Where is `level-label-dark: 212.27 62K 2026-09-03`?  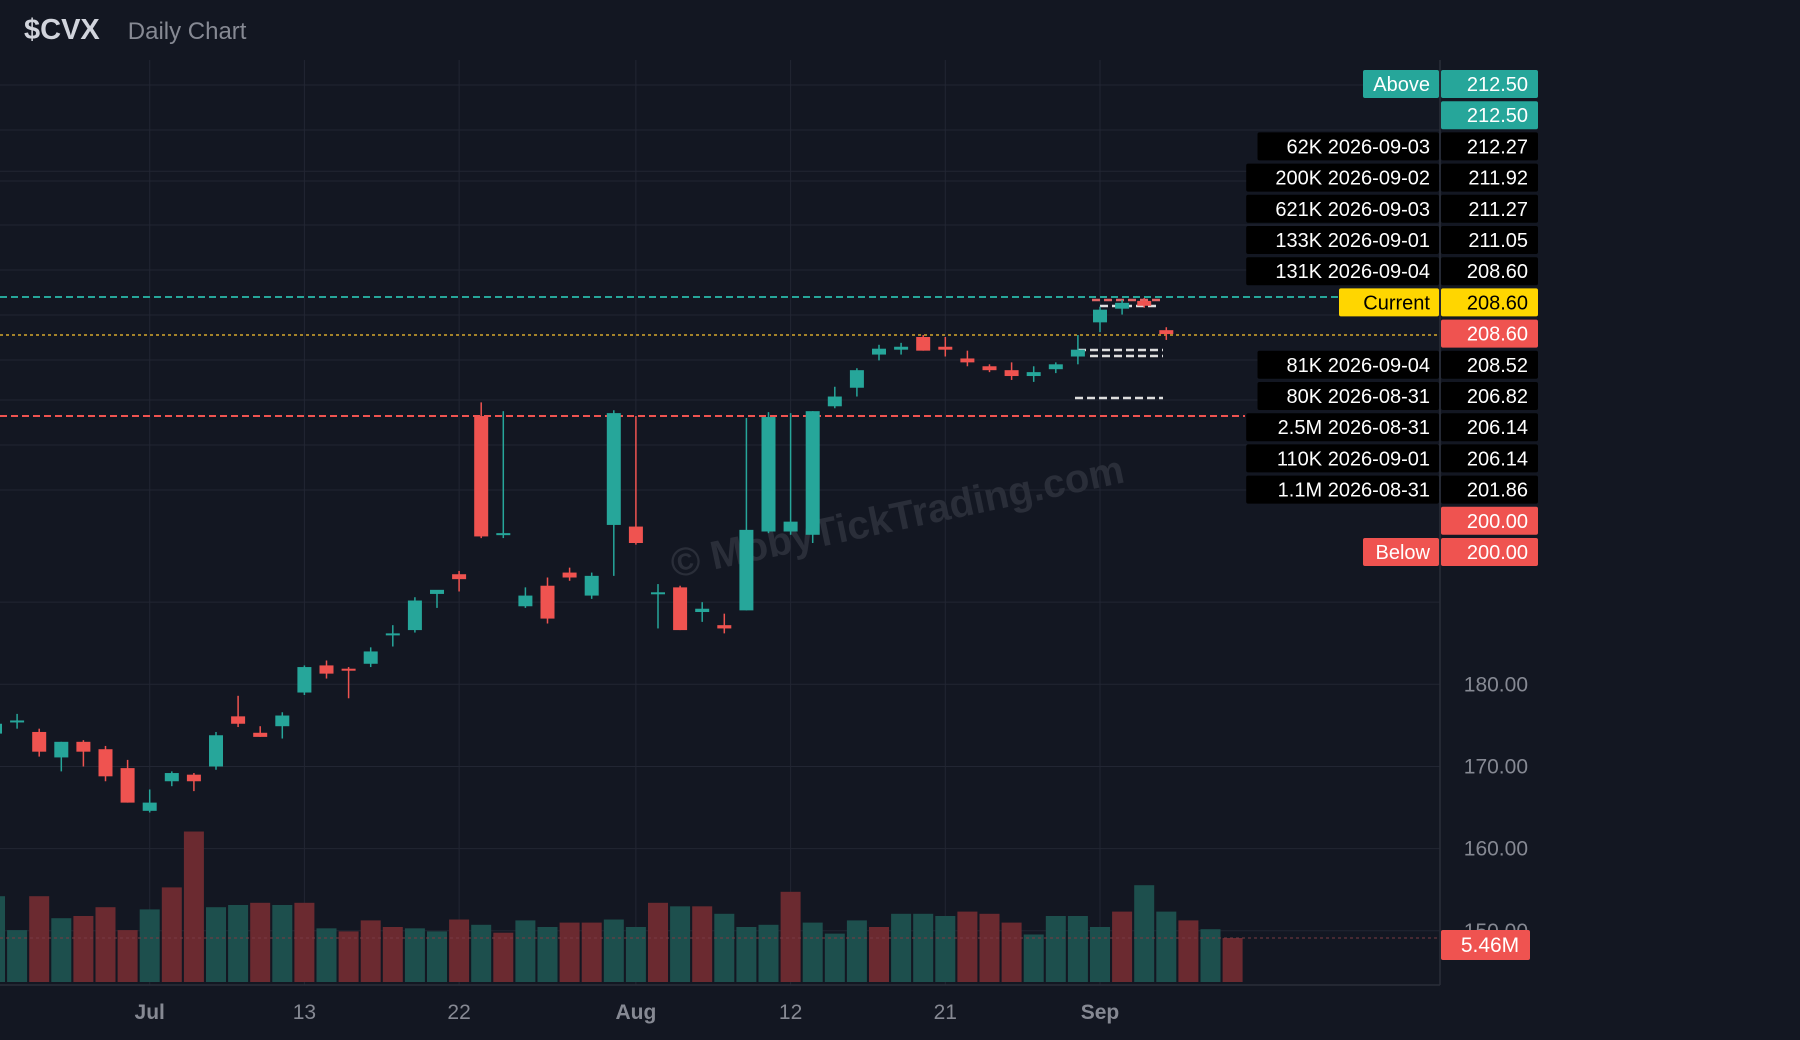 level-label-dark: 212.27 62K 2026-09-03 is located at coordinates (1397, 146).